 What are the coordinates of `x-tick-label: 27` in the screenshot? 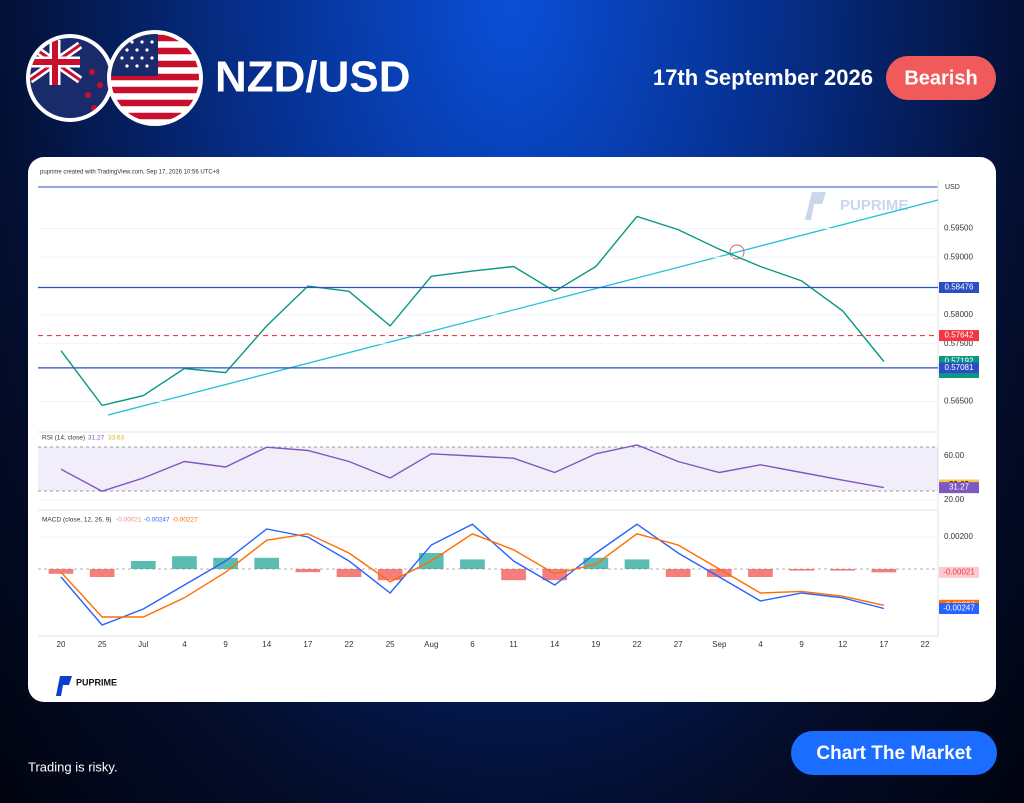 It's located at (678, 644).